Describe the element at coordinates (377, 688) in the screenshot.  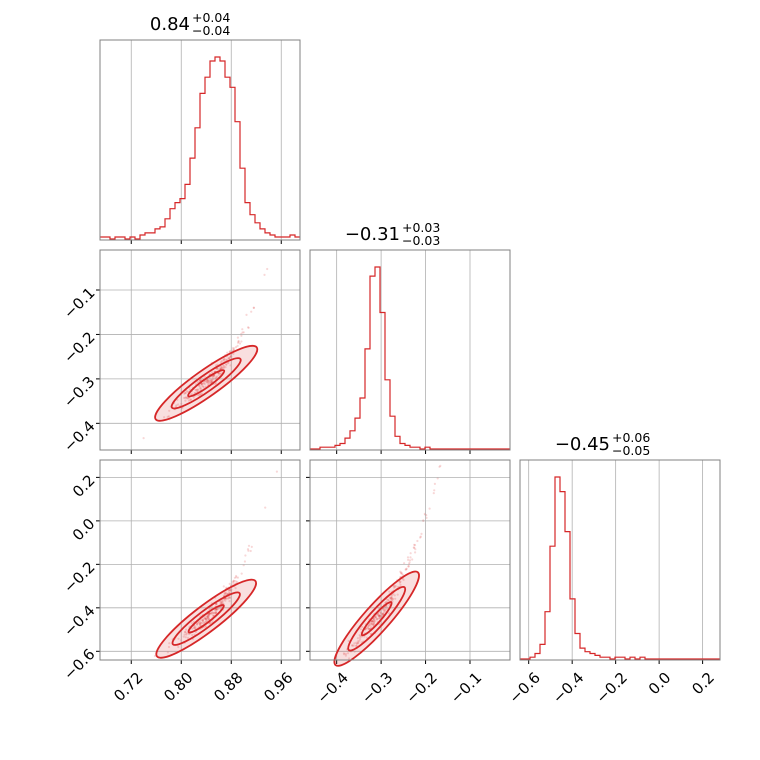
I see `x-tick-label: −0.3` at that location.